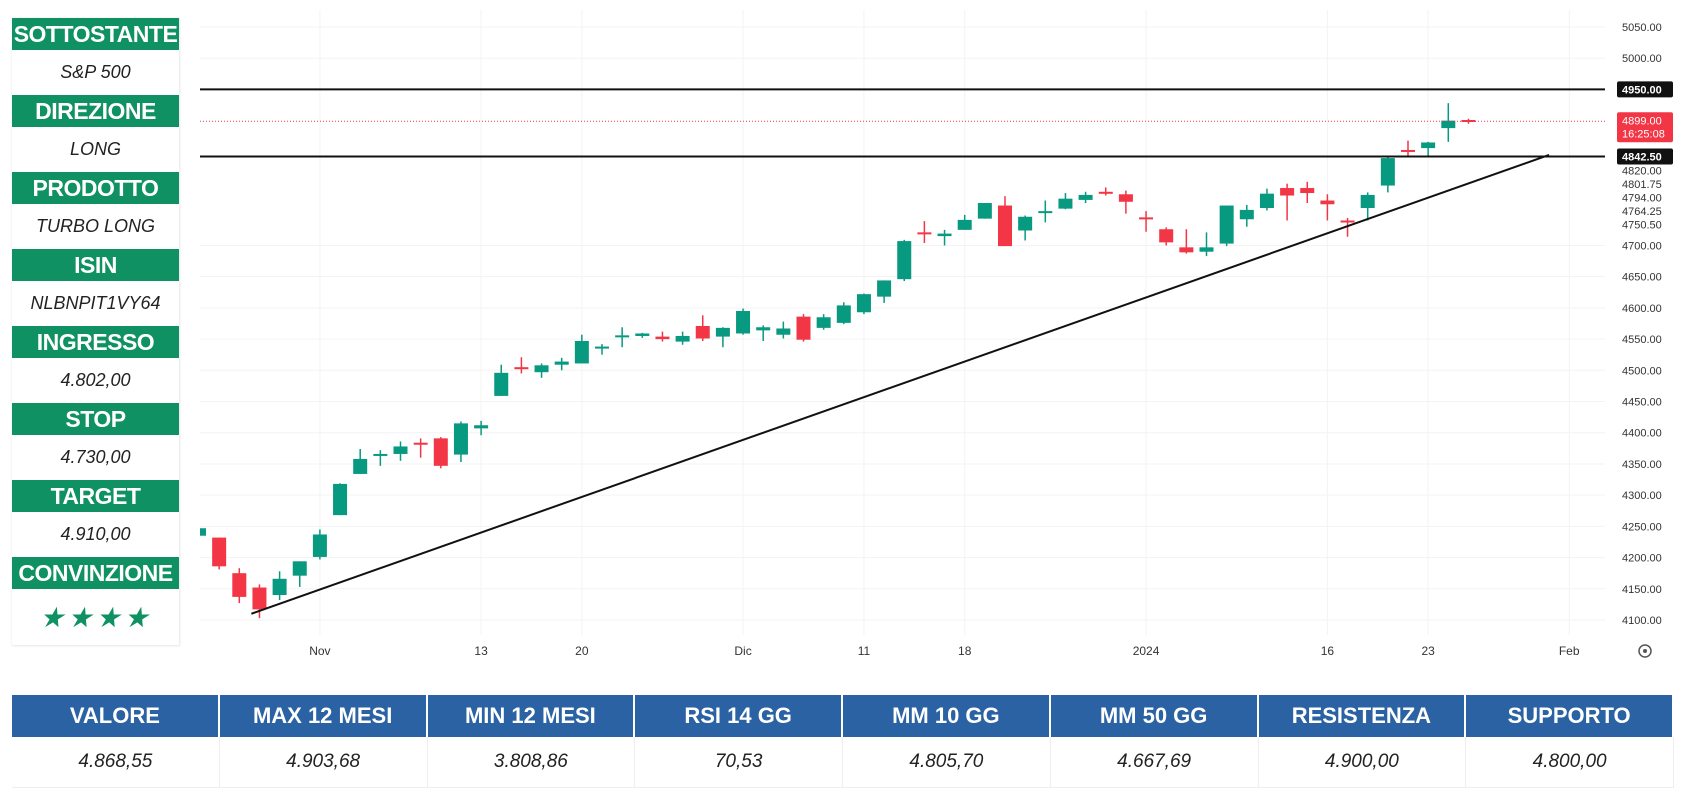 The width and height of the screenshot is (1683, 788). What do you see at coordinates (95, 111) in the screenshot?
I see `panel-label: DIREZIONE` at bounding box center [95, 111].